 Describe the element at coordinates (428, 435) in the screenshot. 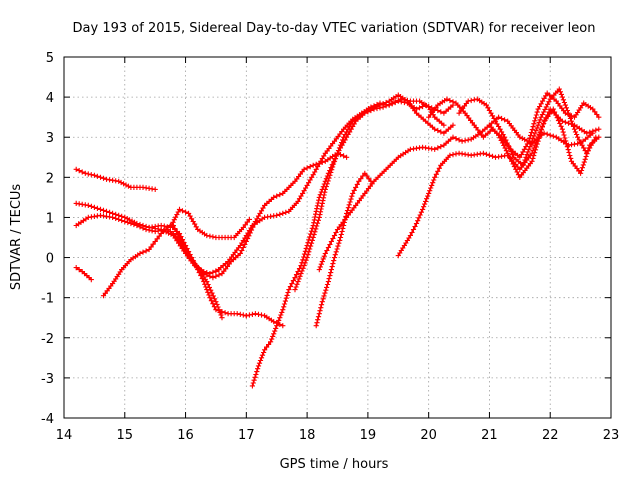

I see `x-tick-label: 20` at that location.